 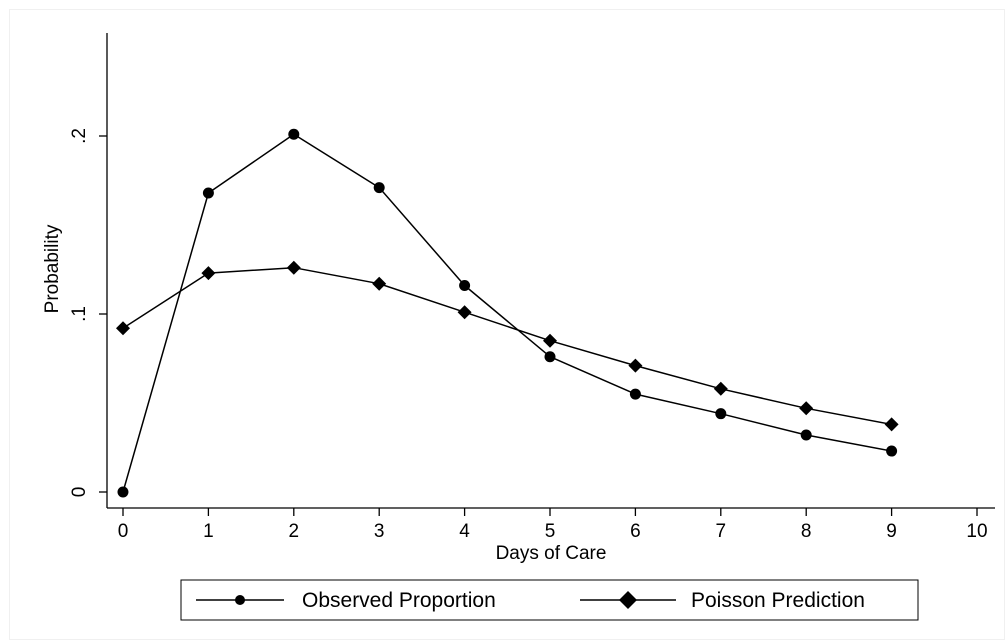 What do you see at coordinates (976, 531) in the screenshot?
I see `x-tick-label: 10` at bounding box center [976, 531].